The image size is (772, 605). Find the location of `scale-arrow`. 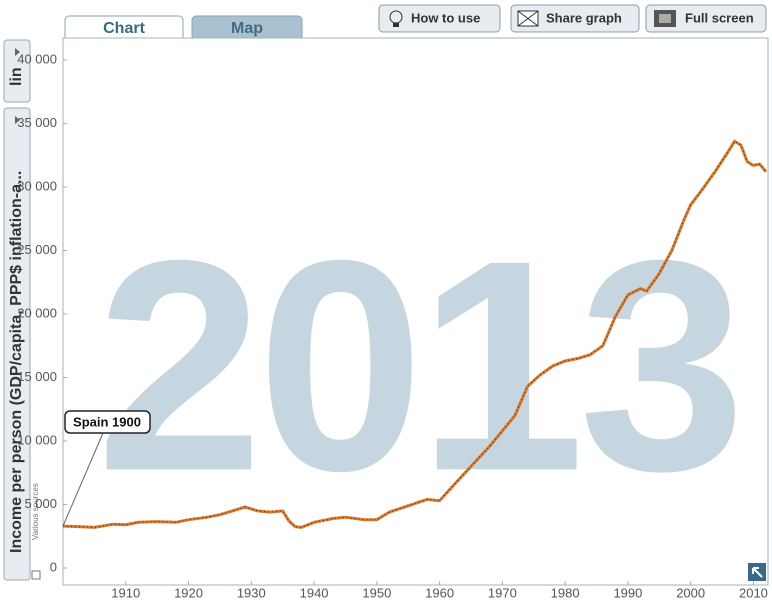

scale-arrow is located at coordinates (17, 52).